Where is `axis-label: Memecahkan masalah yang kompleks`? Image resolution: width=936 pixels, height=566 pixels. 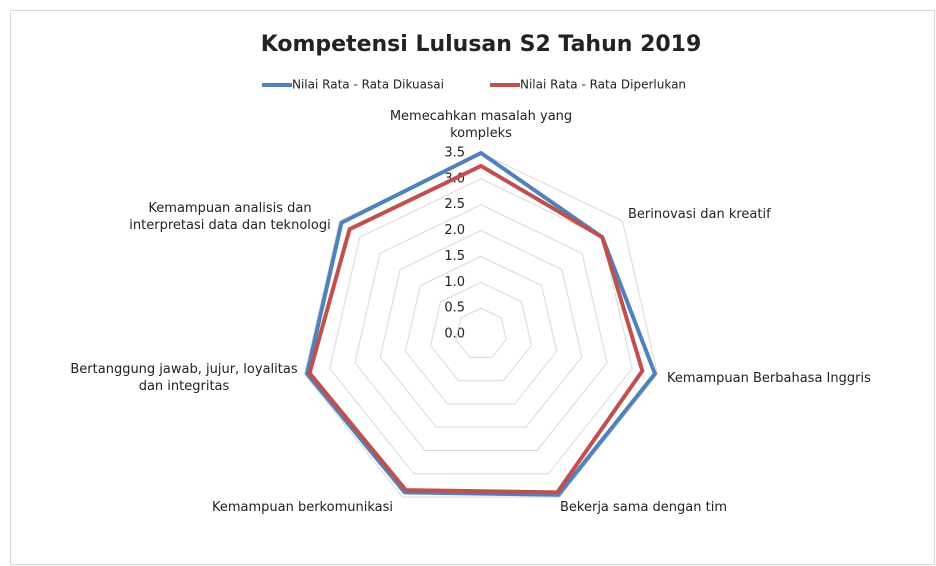
axis-label: Memecahkan masalah yang kompleks is located at coordinates (481, 125).